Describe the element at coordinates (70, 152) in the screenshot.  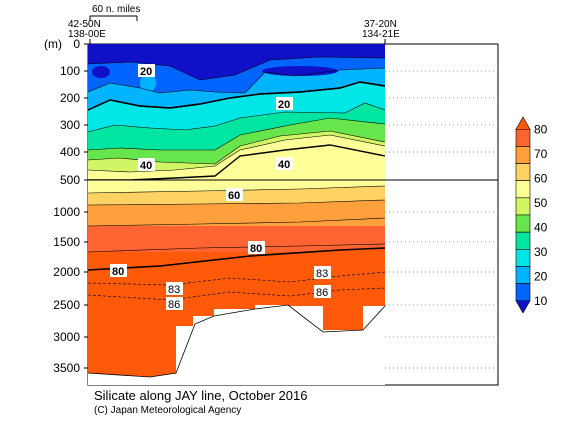
I see `y-tick-label: 400` at that location.